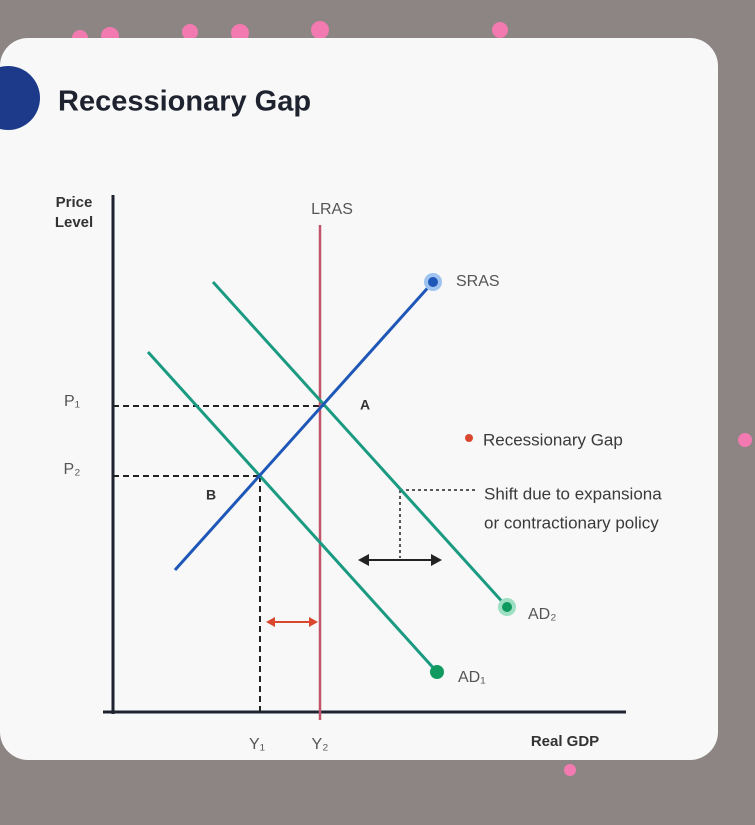 The image size is (755, 825). What do you see at coordinates (478, 281) in the screenshot?
I see `sras-label: SRAS` at bounding box center [478, 281].